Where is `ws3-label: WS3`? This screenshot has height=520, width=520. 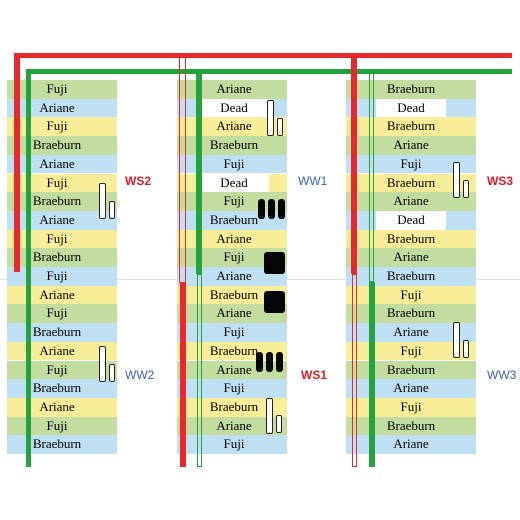
ws3-label: WS3 is located at coordinates (500, 181).